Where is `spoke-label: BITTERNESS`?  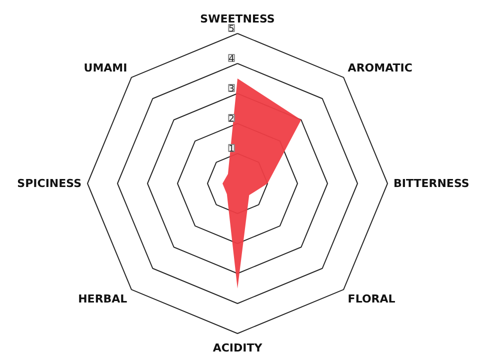
spoke-label: BITTERNESS is located at coordinates (432, 183).